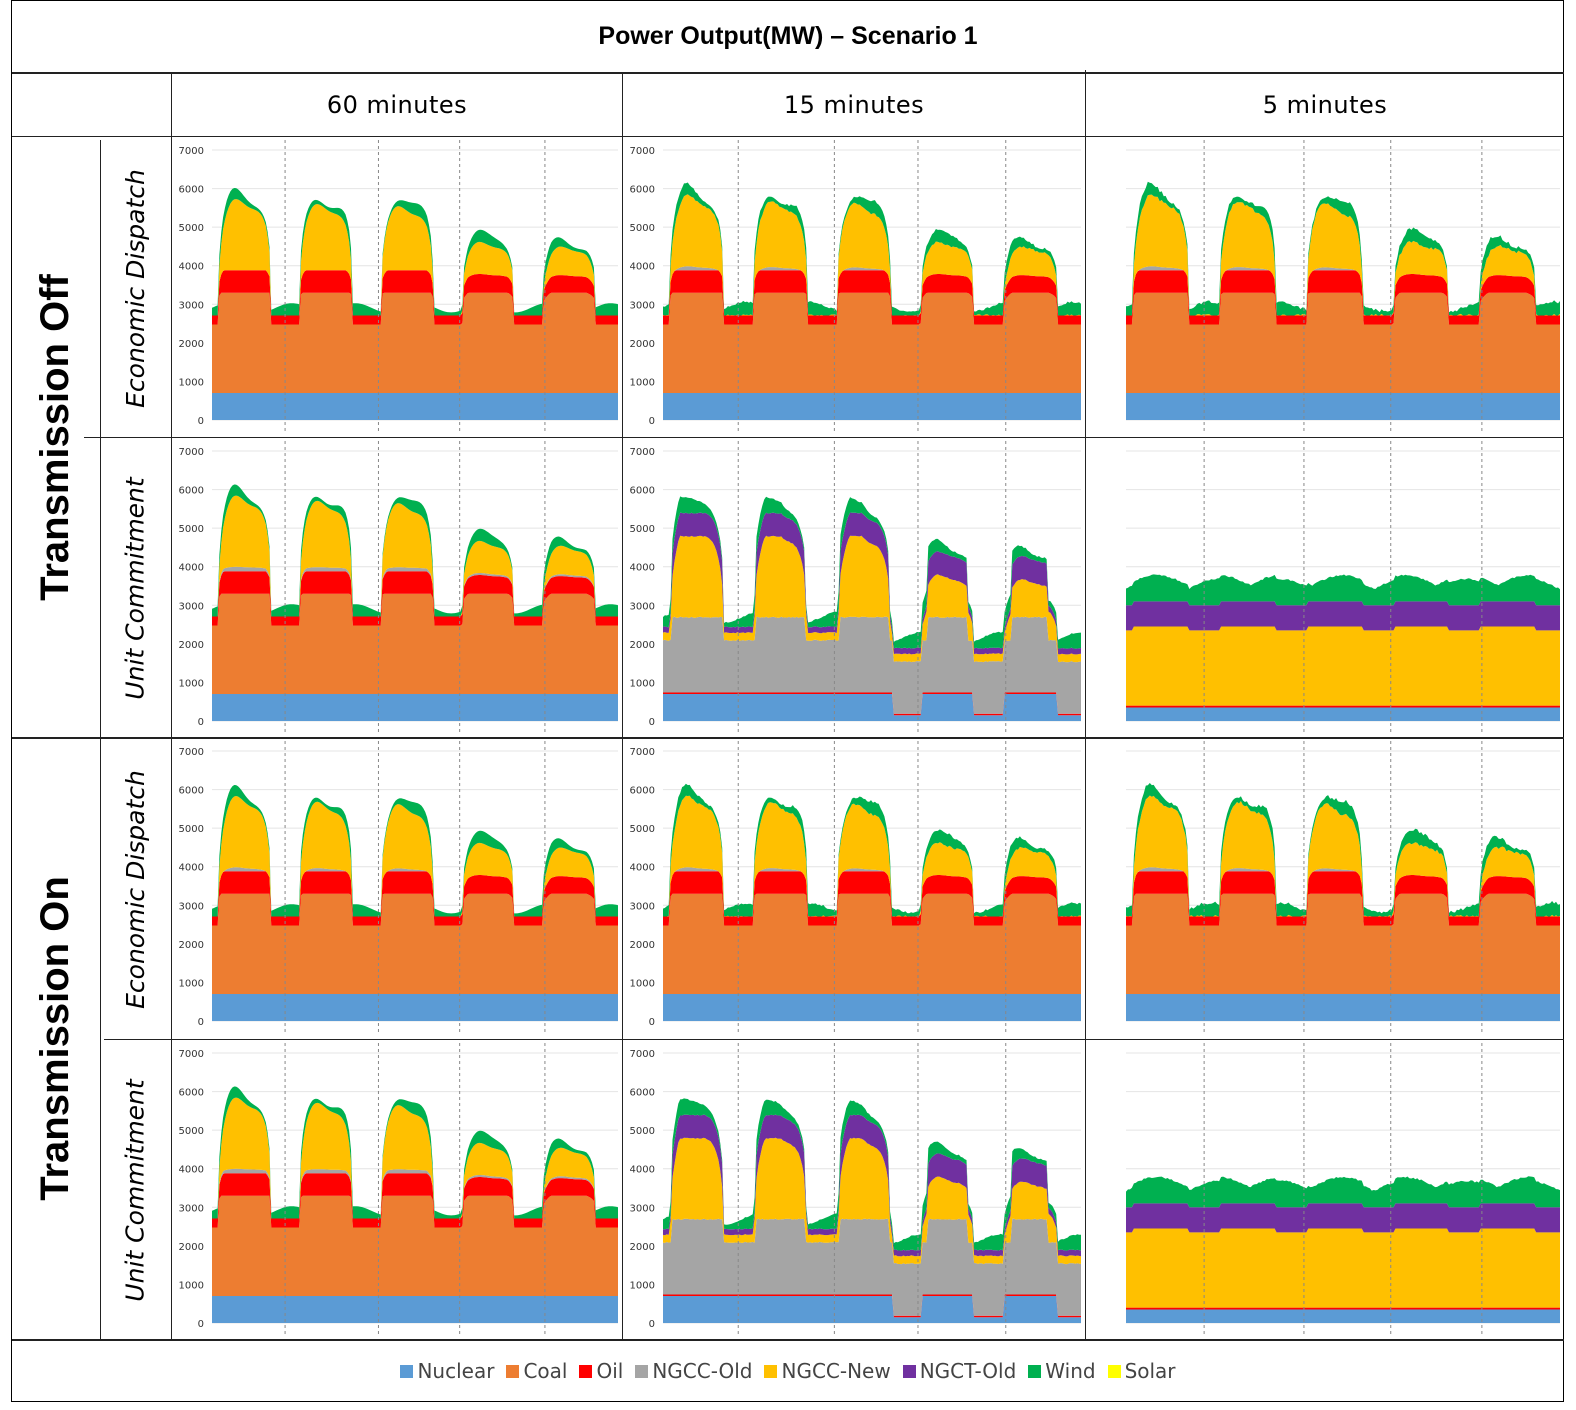 This screenshot has width=1576, height=1410. What do you see at coordinates (788, 36) in the screenshot?
I see `figure-title: Power Output(MW) – Scenario 1` at bounding box center [788, 36].